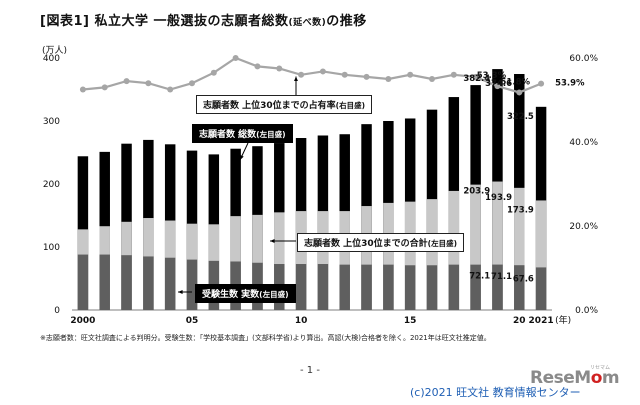 The height and width of the screenshot is (405, 640). I want to click on top30-data-label: 203.9, so click(476, 192).